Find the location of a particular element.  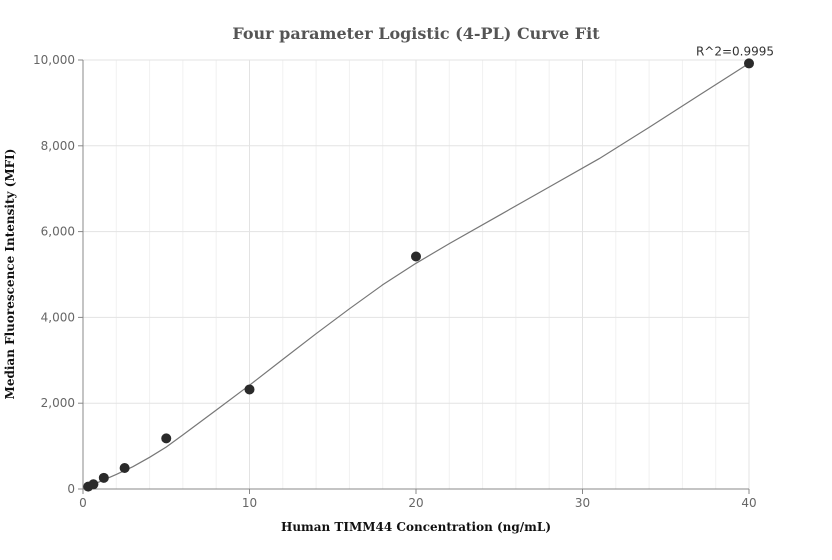

x-tick-label: 20 is located at coordinates (415, 503).